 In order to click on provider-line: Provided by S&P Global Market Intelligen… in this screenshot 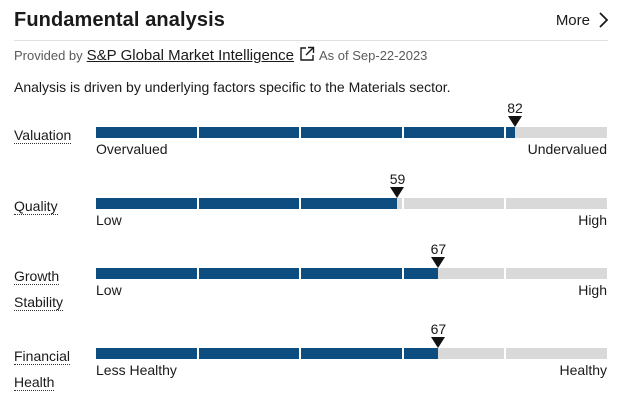, I will do `click(220, 55)`.